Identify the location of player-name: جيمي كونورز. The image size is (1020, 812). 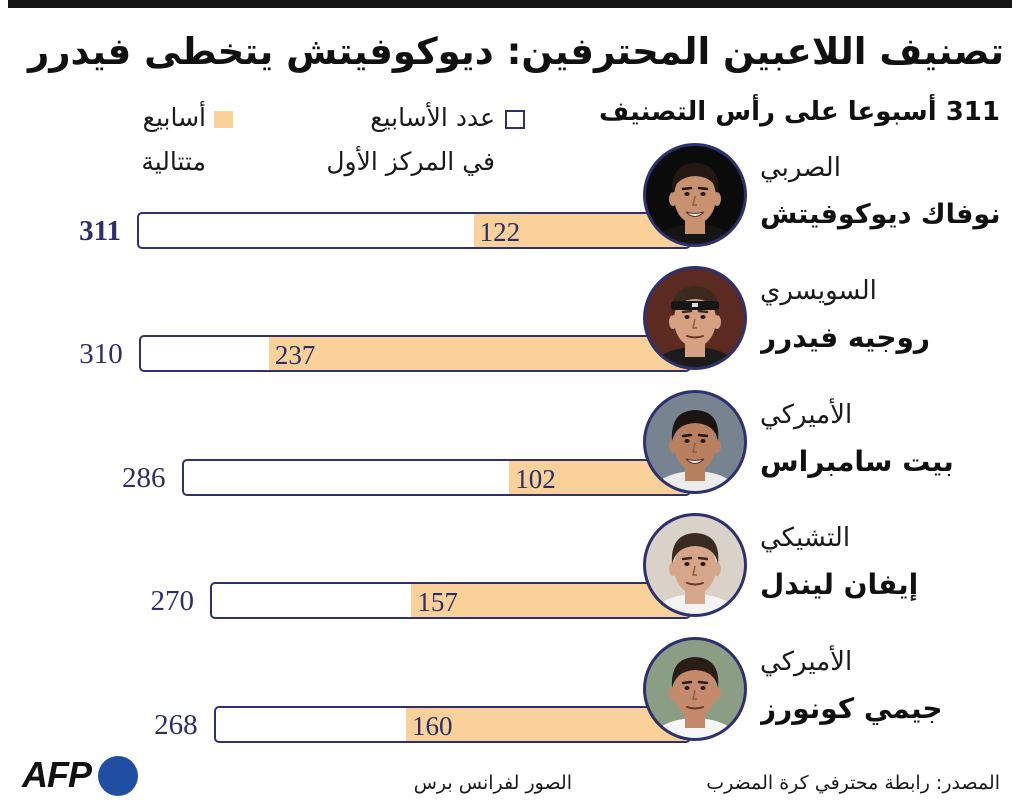
(851, 708).